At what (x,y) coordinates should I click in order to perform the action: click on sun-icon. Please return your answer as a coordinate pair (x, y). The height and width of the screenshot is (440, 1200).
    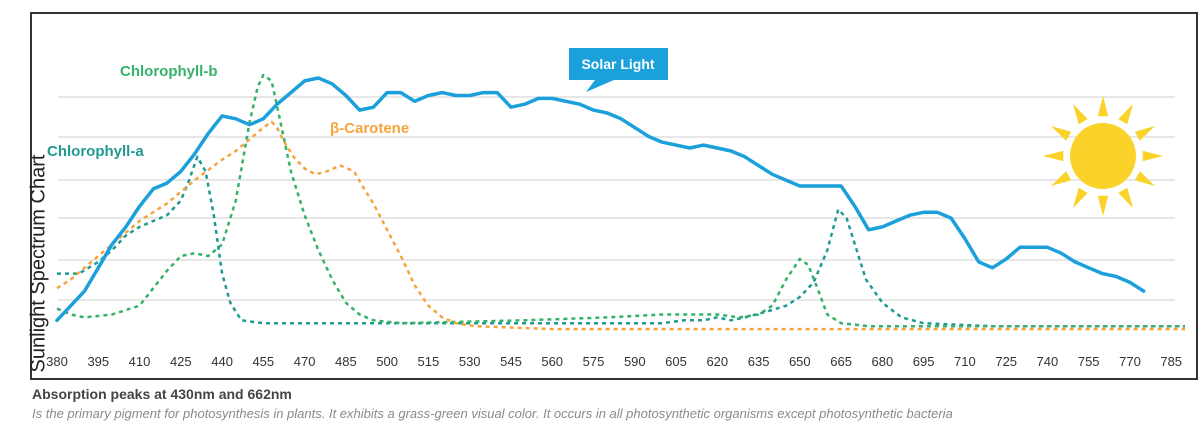
    Looking at the image, I should click on (1103, 156).